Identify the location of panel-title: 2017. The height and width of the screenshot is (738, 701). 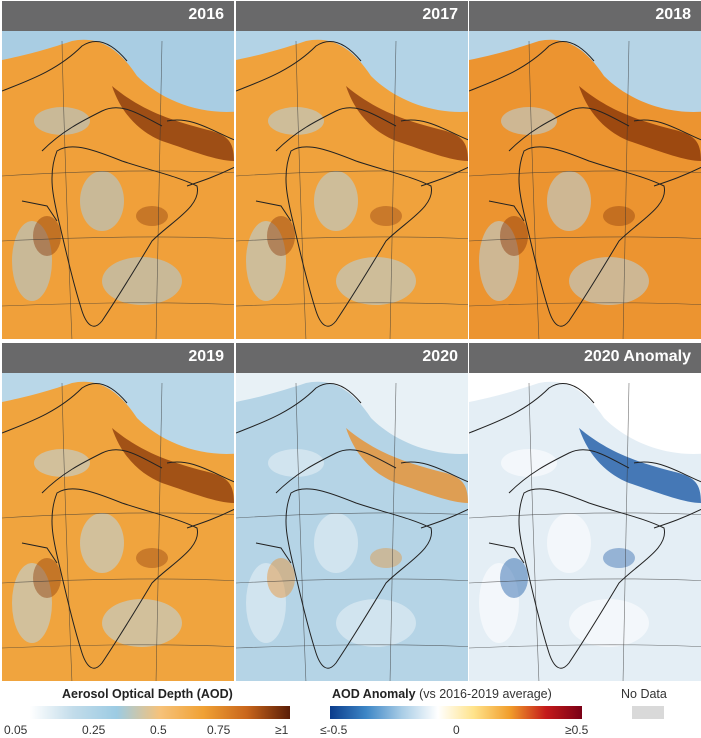
(440, 14).